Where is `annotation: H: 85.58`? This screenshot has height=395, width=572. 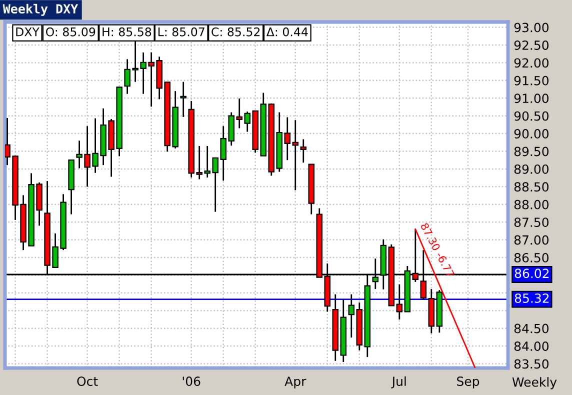
annotation: H: 85.58 is located at coordinates (127, 31).